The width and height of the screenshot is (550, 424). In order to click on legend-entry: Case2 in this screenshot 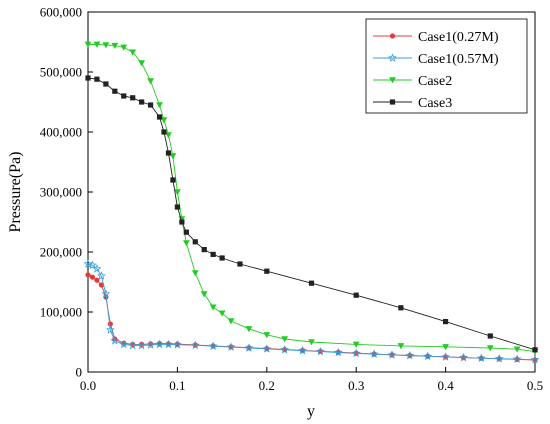, I will do `click(412, 81)`.